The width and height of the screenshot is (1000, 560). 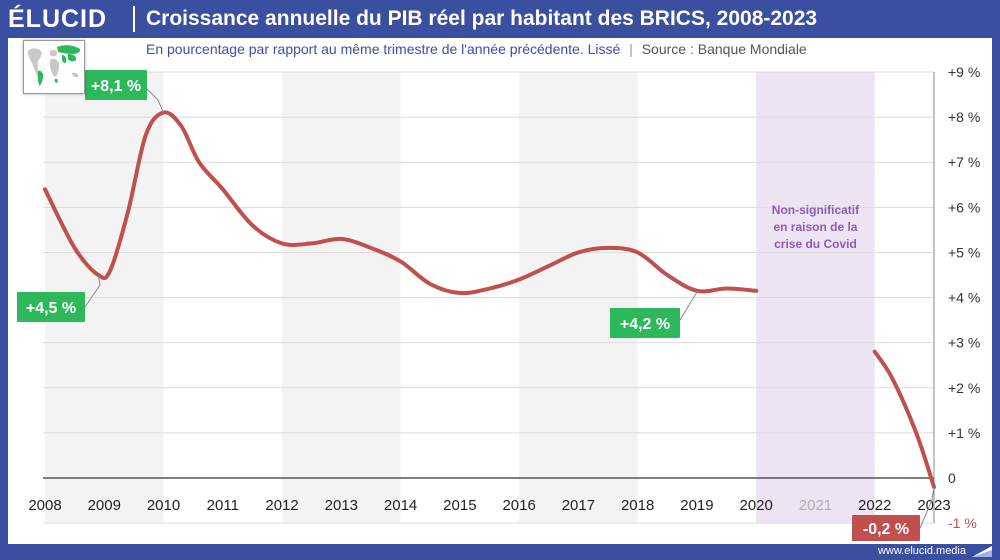 What do you see at coordinates (874, 505) in the screenshot?
I see `x-tick-label: 2022` at bounding box center [874, 505].